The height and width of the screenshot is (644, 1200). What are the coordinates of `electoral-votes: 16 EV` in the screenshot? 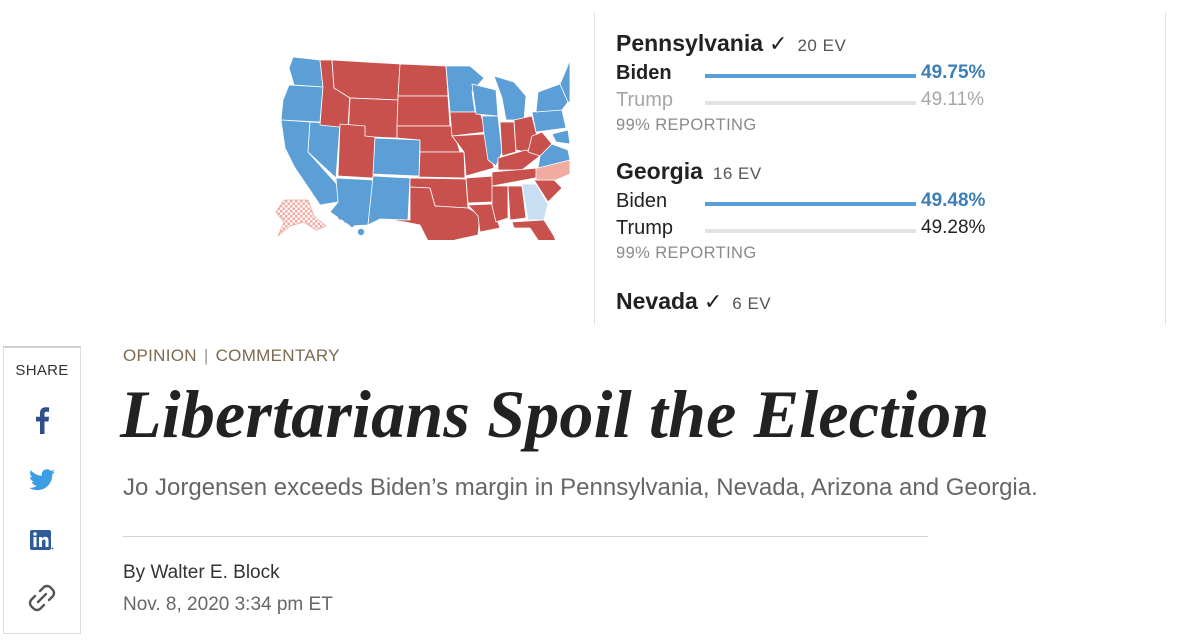 It's located at (737, 173).